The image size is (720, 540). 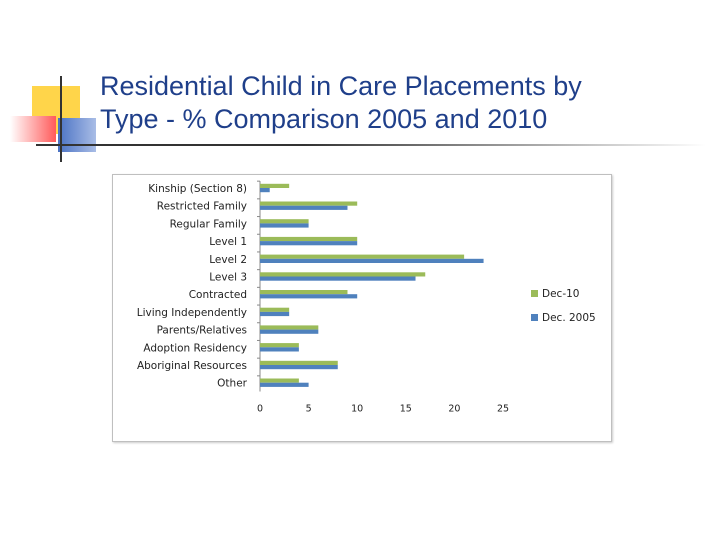 What do you see at coordinates (232, 384) in the screenshot?
I see `category-label: Other` at bounding box center [232, 384].